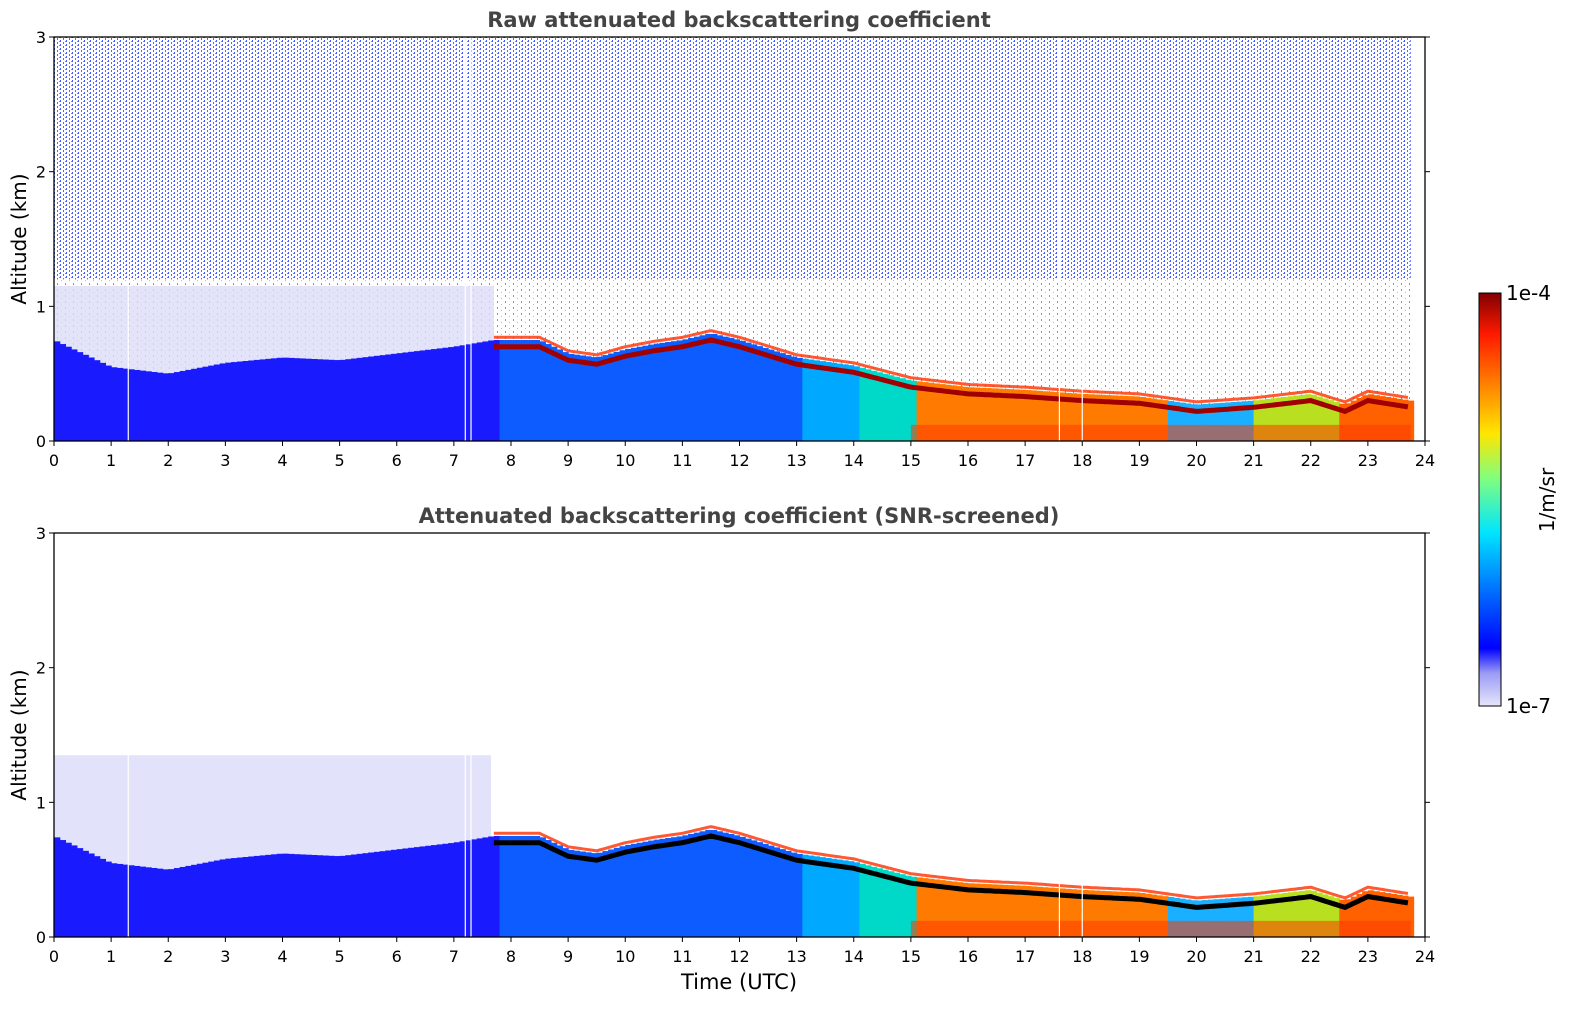  I want to click on x-tick-label: 10, so click(625, 460).